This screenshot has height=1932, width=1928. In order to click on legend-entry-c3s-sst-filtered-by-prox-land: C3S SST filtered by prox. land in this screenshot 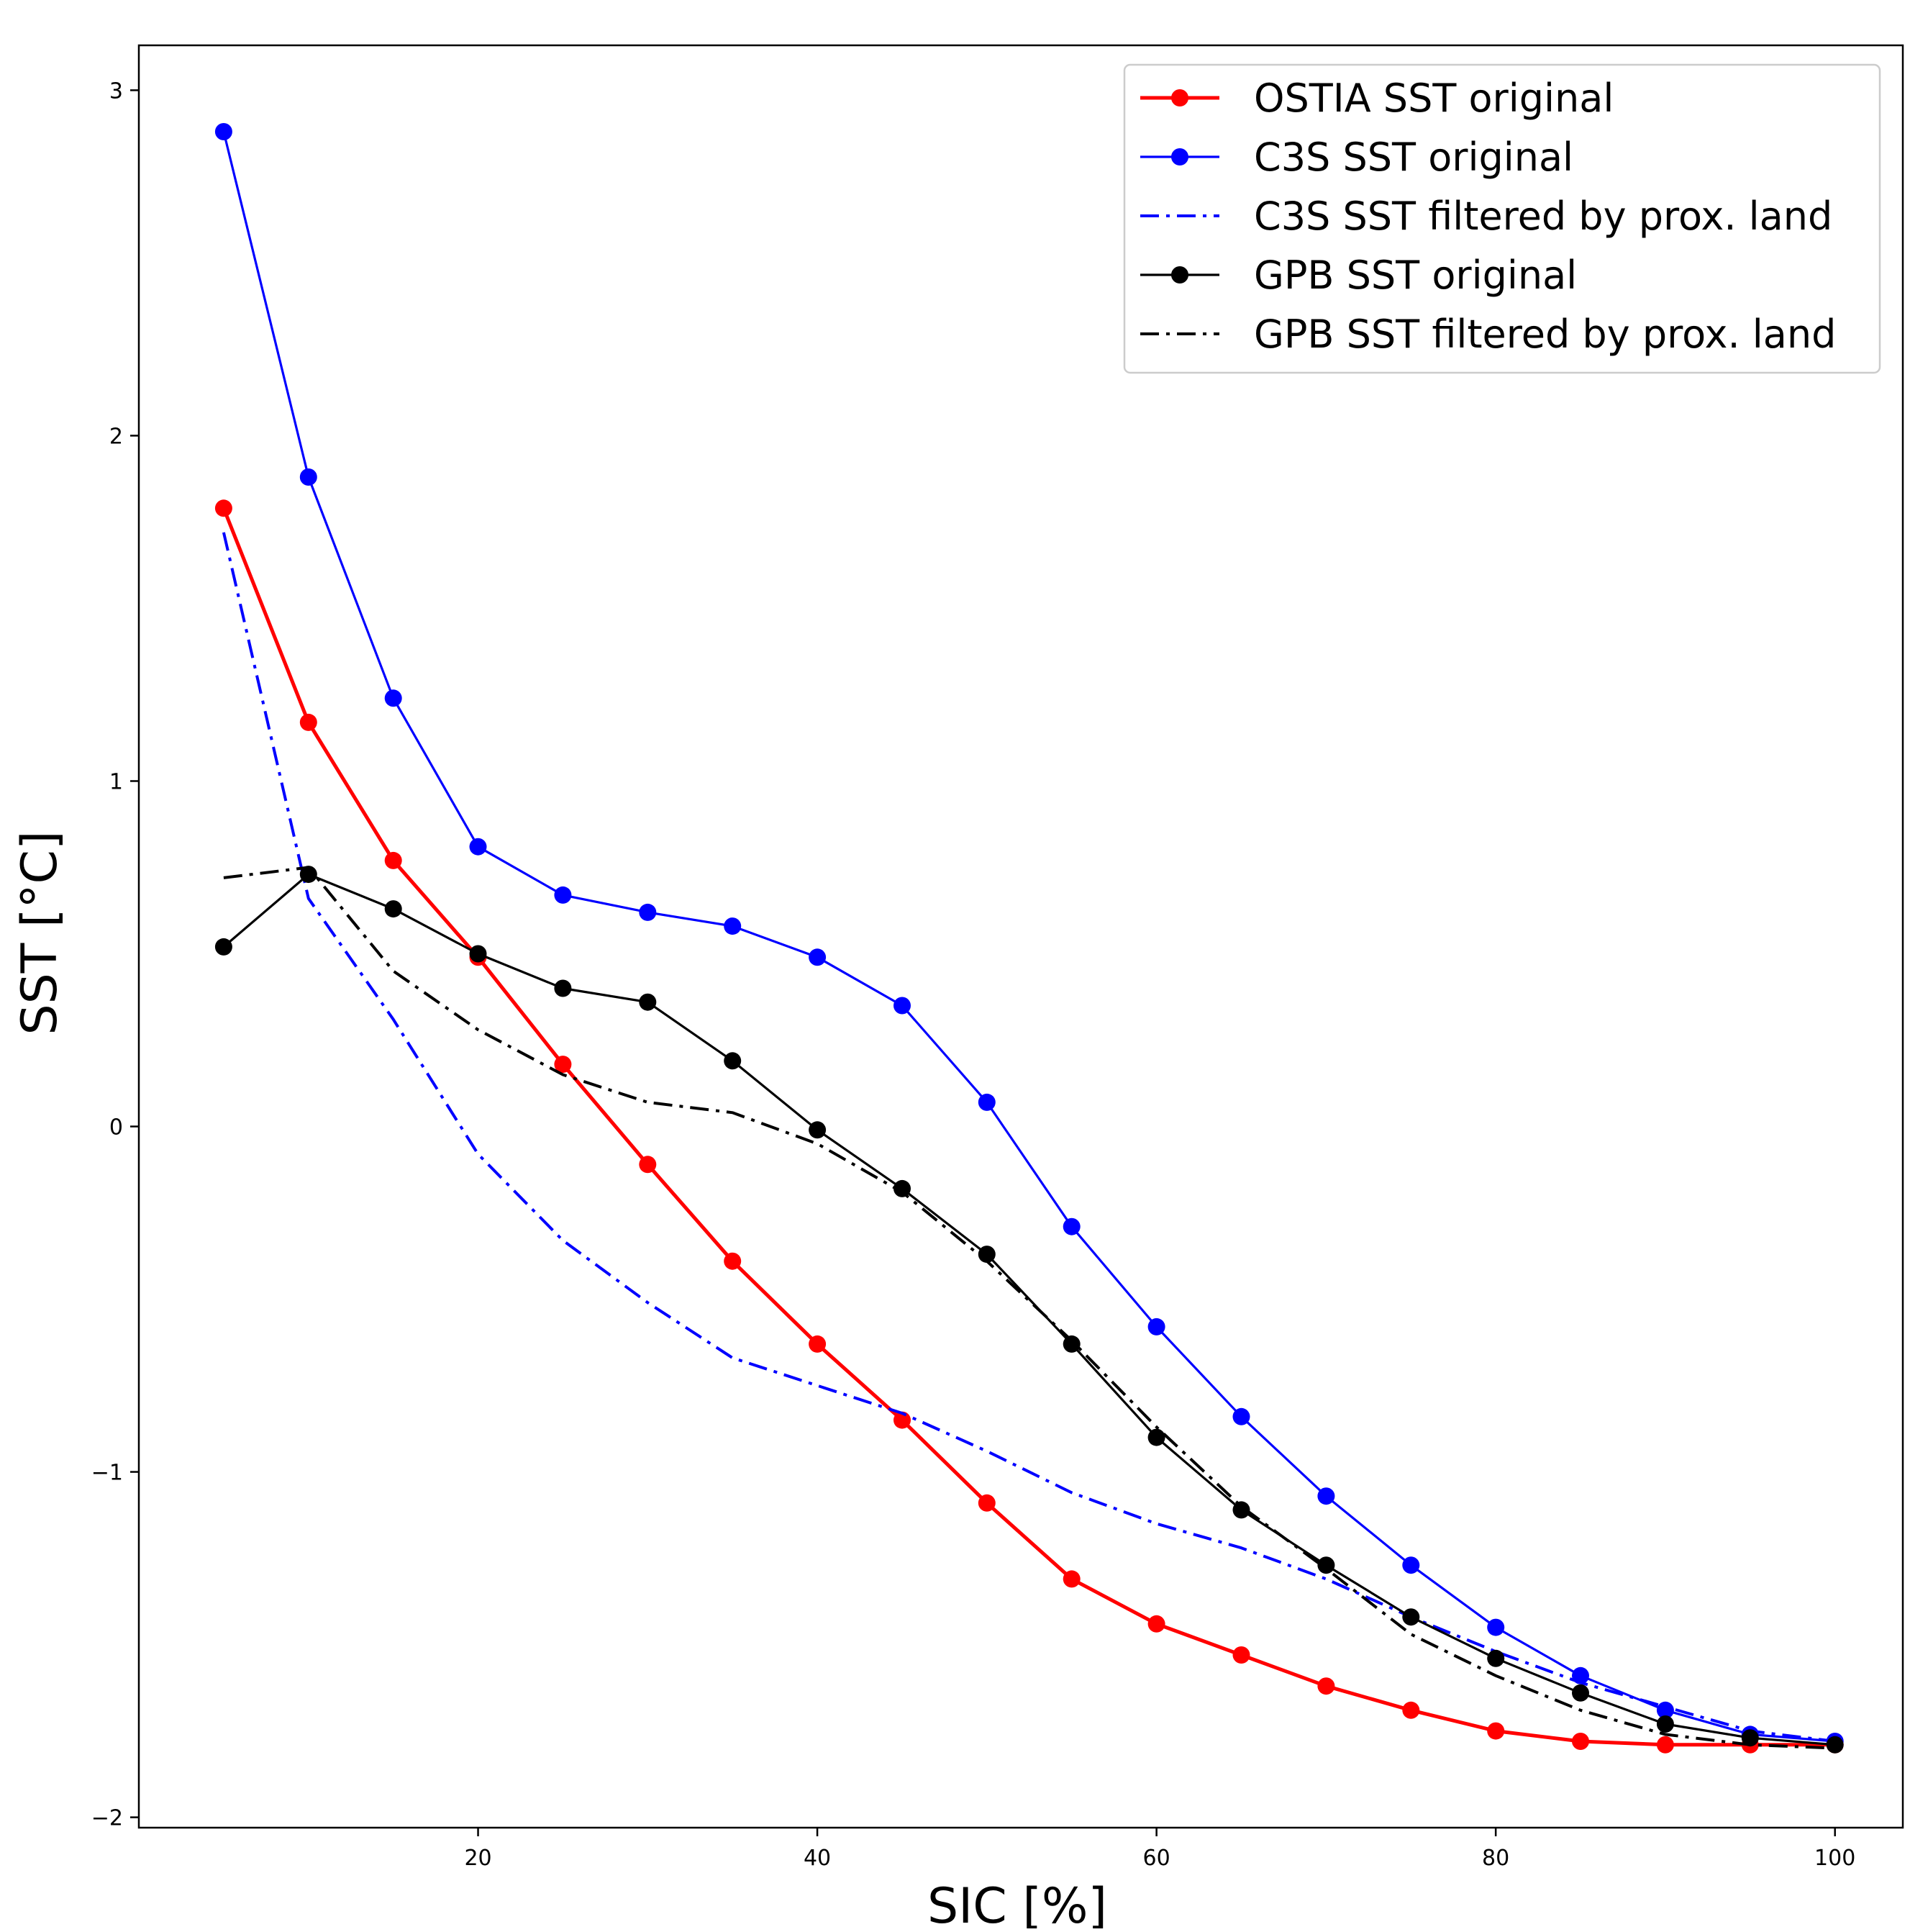, I will do `click(1486, 217)`.